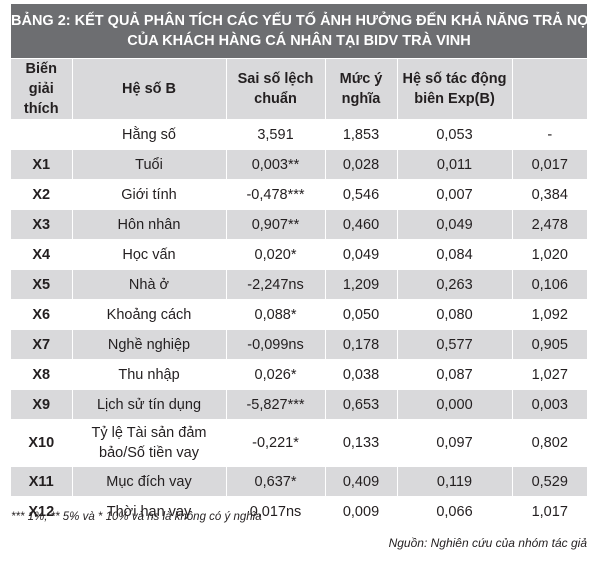 This screenshot has height=563, width=598. I want to click on cell-name: Tuổi, so click(149, 164).